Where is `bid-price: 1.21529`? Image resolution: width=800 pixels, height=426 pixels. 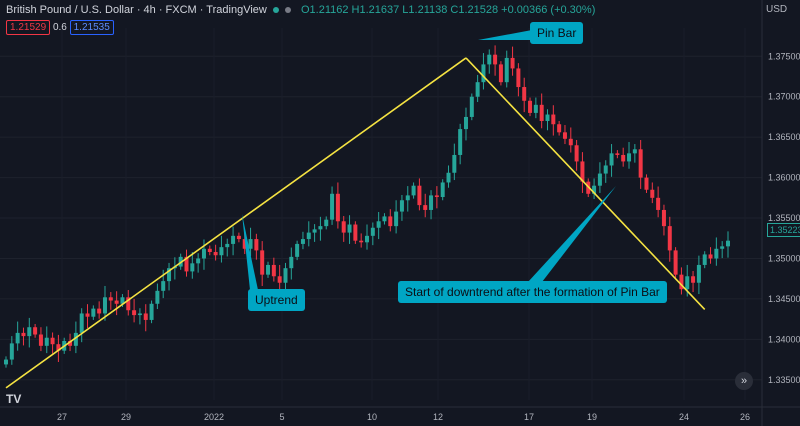 bid-price: 1.21529 is located at coordinates (28, 27).